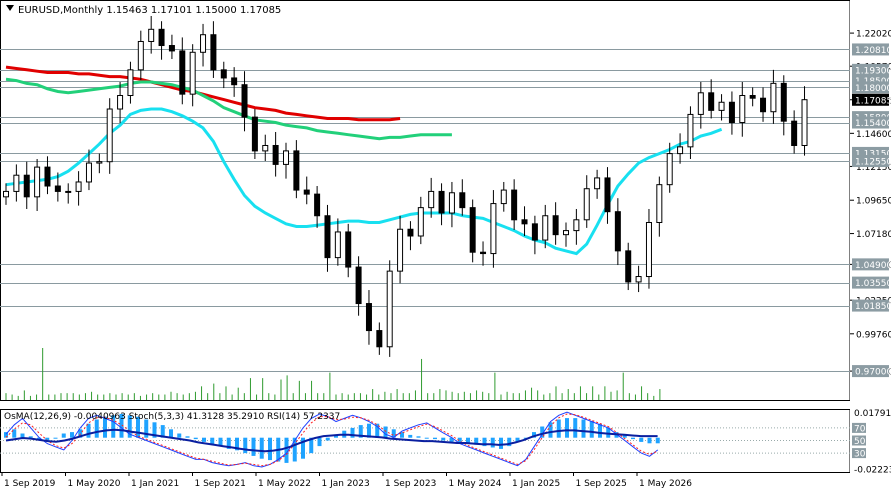  I want to click on x-tick-label: 1 May 2026, so click(665, 484).